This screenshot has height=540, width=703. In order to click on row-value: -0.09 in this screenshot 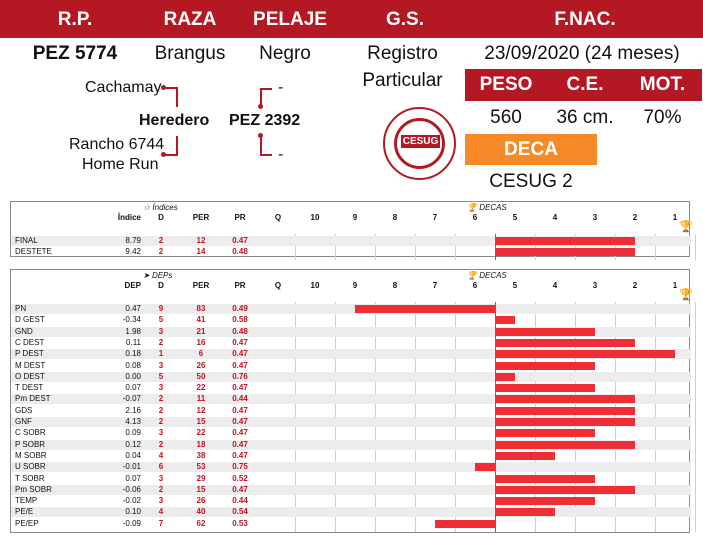, I will do `click(131, 523)`.